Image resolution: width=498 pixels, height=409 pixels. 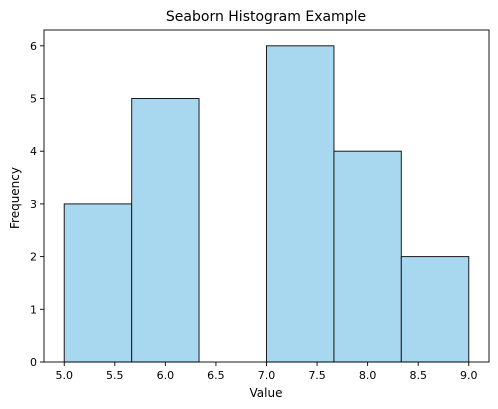 What do you see at coordinates (33, 309) in the screenshot?
I see `y-tick-label: 1` at bounding box center [33, 309].